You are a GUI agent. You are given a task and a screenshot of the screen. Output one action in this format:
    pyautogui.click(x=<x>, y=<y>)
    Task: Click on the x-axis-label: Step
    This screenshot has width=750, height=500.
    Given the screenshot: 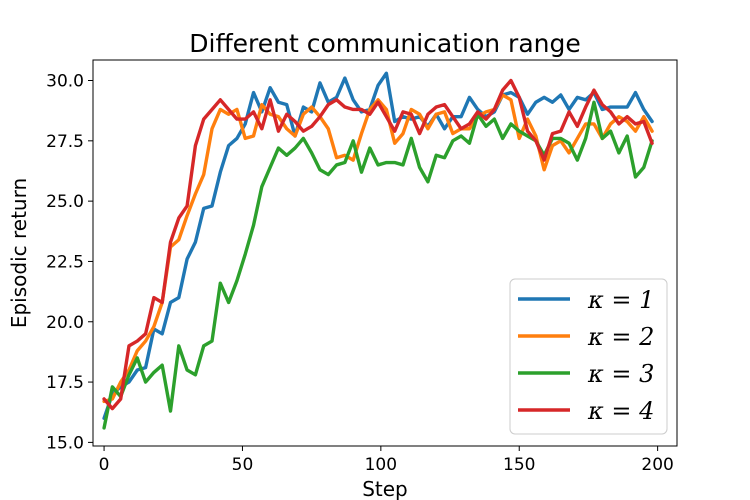 What is the action you would take?
    pyautogui.click(x=385, y=488)
    